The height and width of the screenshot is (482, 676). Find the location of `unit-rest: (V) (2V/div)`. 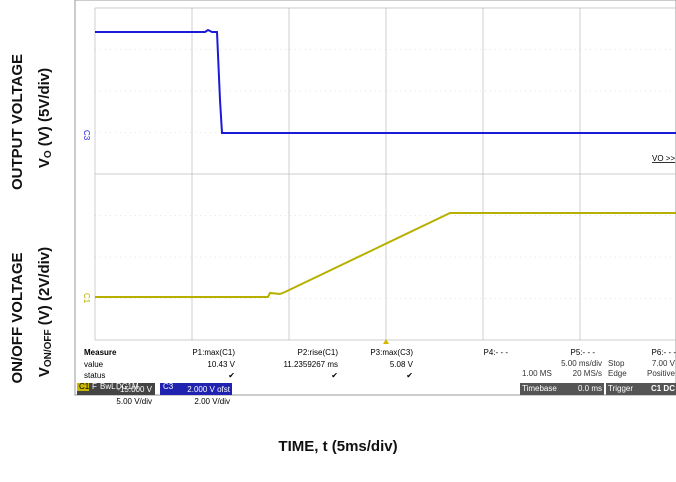

unit-rest: (V) (2V/div) is located at coordinates (44, 288).